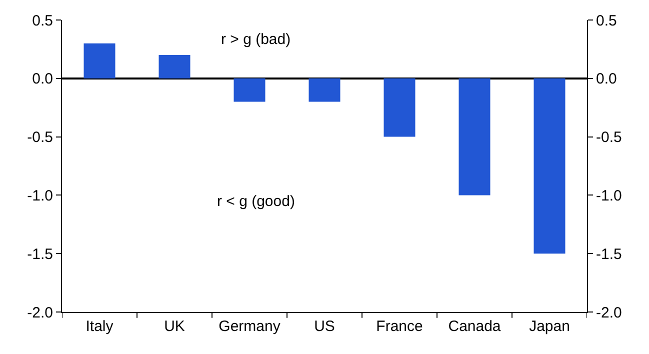  I want to click on y-tick-label: -1.0, so click(40, 195).